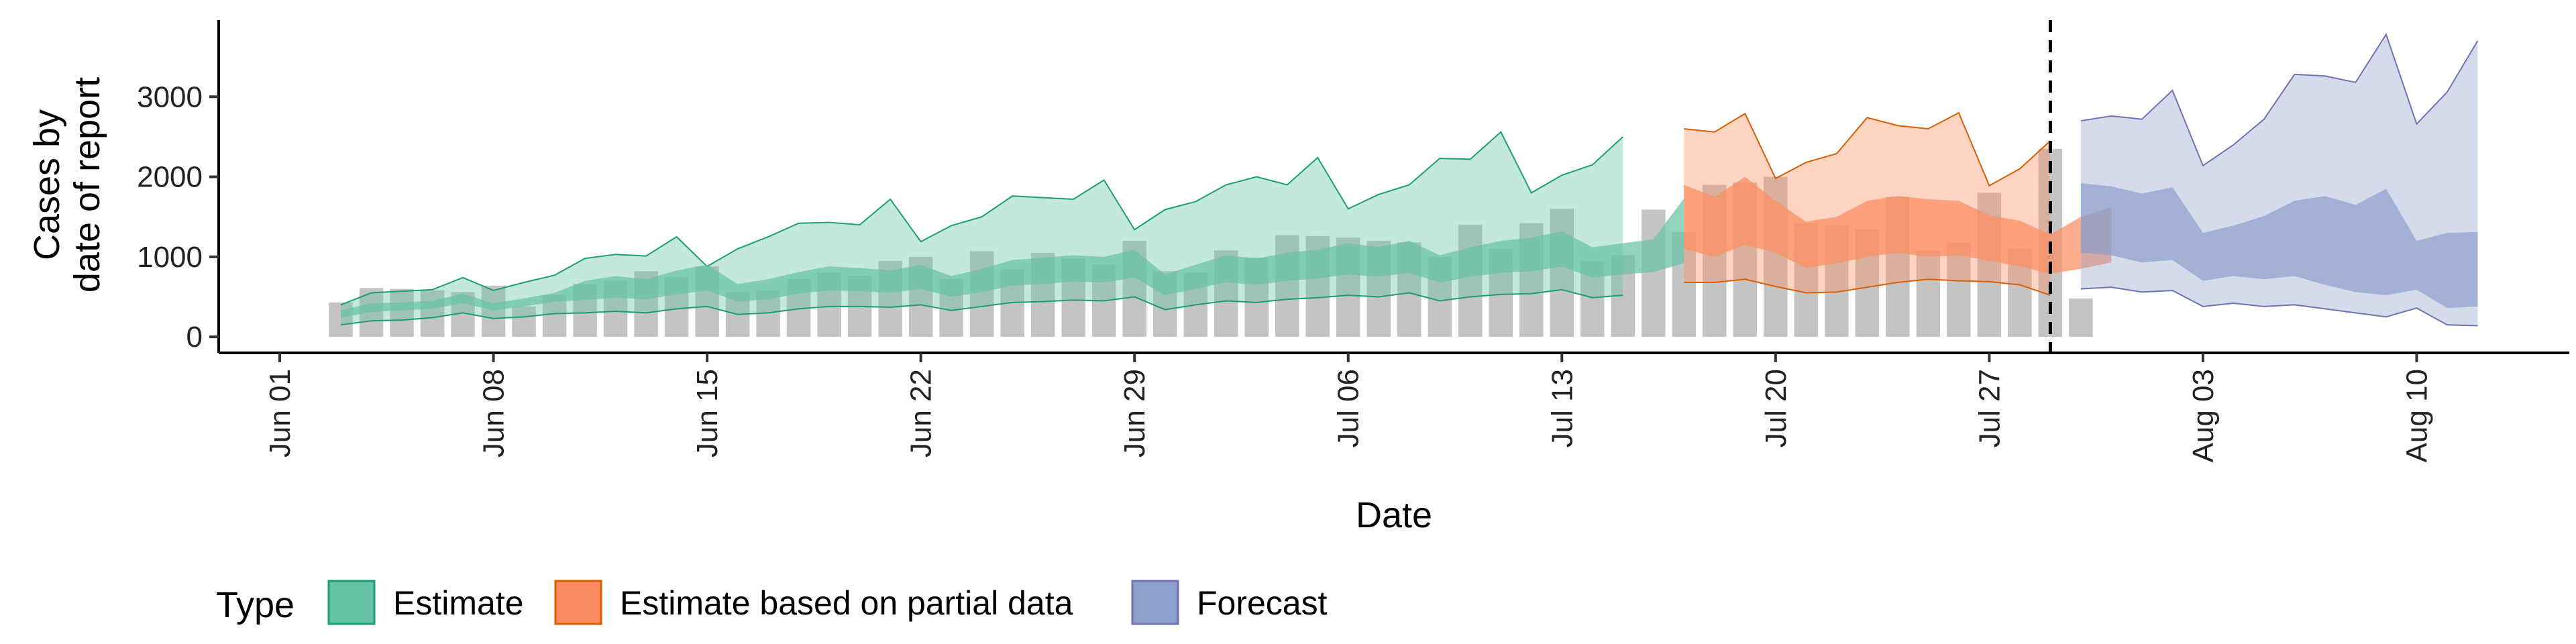  Describe the element at coordinates (2279, 99) in the screenshot. I see `forecast-outer-upper-line` at that location.